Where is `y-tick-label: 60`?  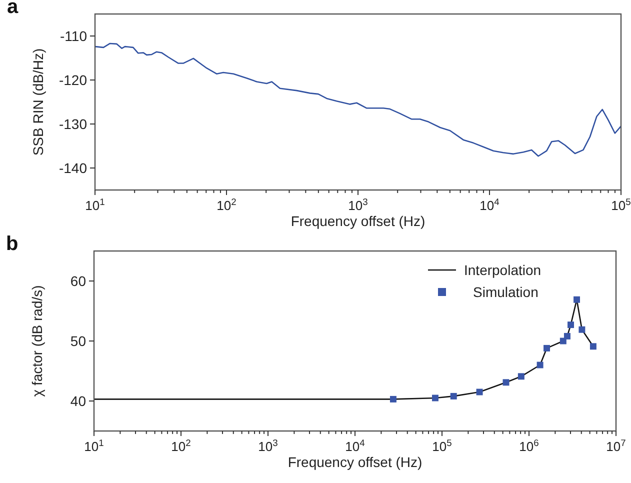 y-tick-label: 60 is located at coordinates (78, 281).